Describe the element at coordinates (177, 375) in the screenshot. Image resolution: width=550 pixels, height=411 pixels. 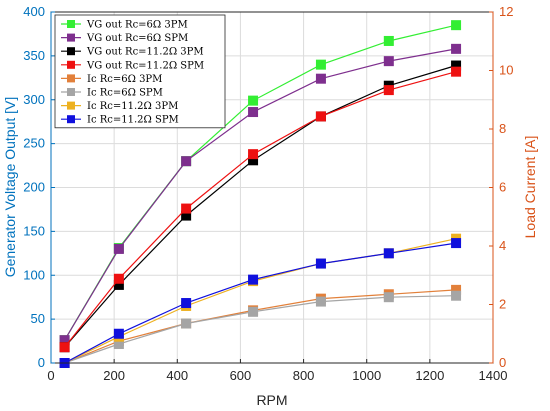
I see `x-tick-label: 400` at that location.